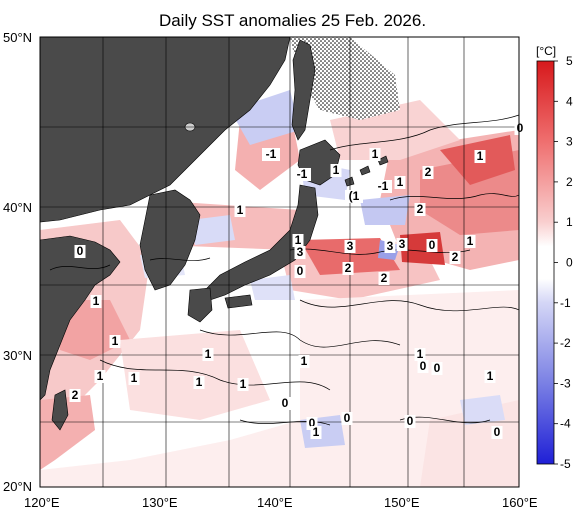  Describe the element at coordinates (520, 502) in the screenshot. I see `lon-label-160e: 160°E` at that location.